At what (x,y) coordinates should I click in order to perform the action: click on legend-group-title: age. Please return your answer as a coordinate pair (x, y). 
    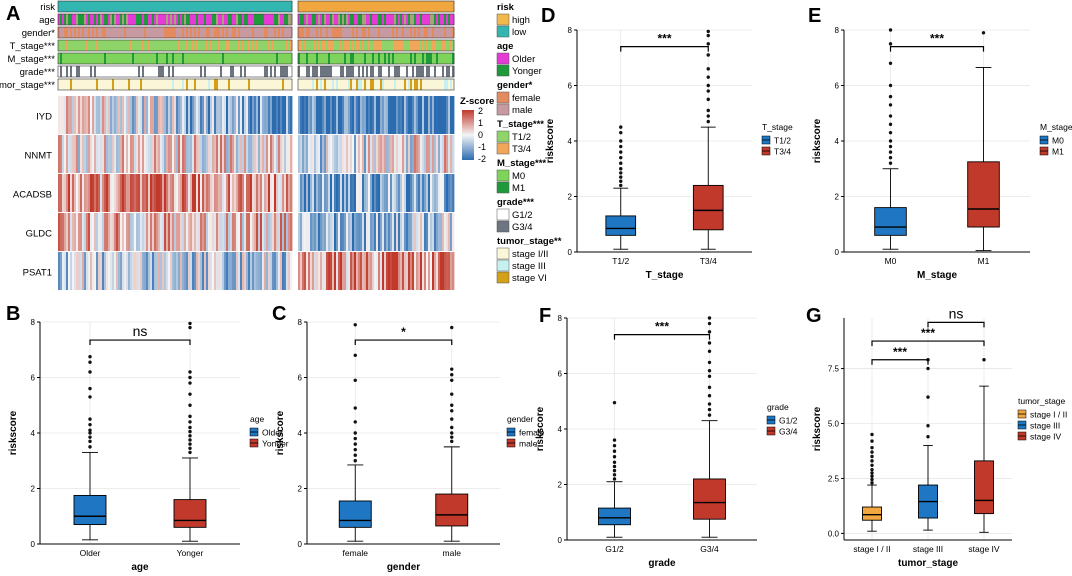
    Looking at the image, I should click on (505, 46).